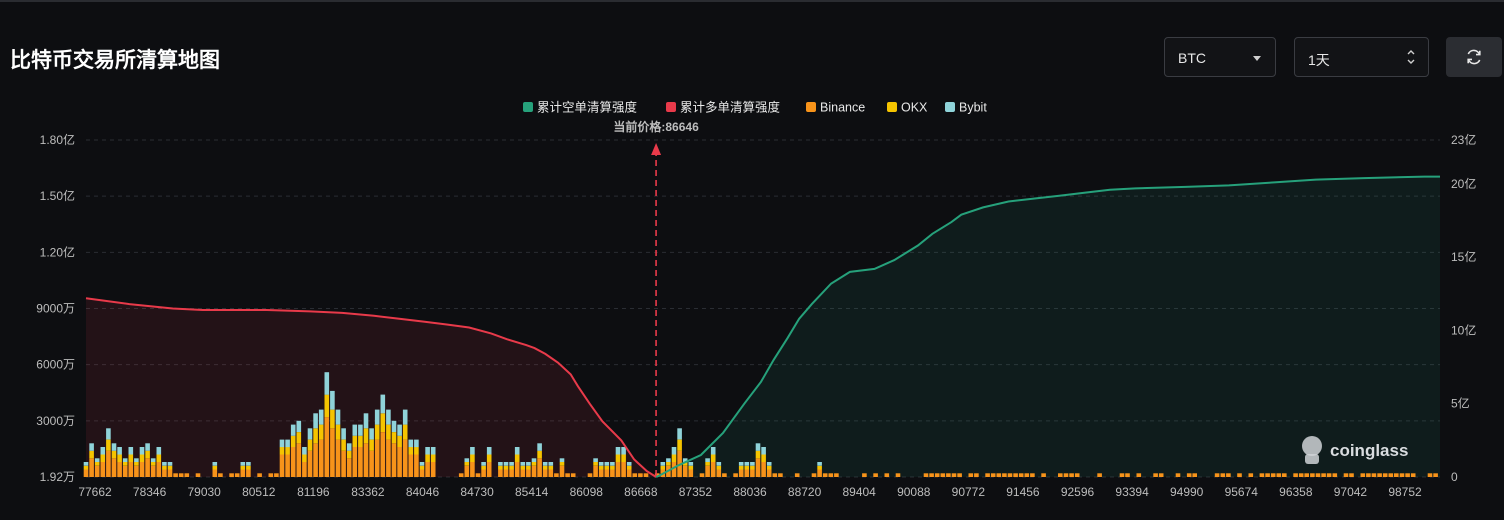  I want to click on watermark: coinglass, so click(1355, 450).